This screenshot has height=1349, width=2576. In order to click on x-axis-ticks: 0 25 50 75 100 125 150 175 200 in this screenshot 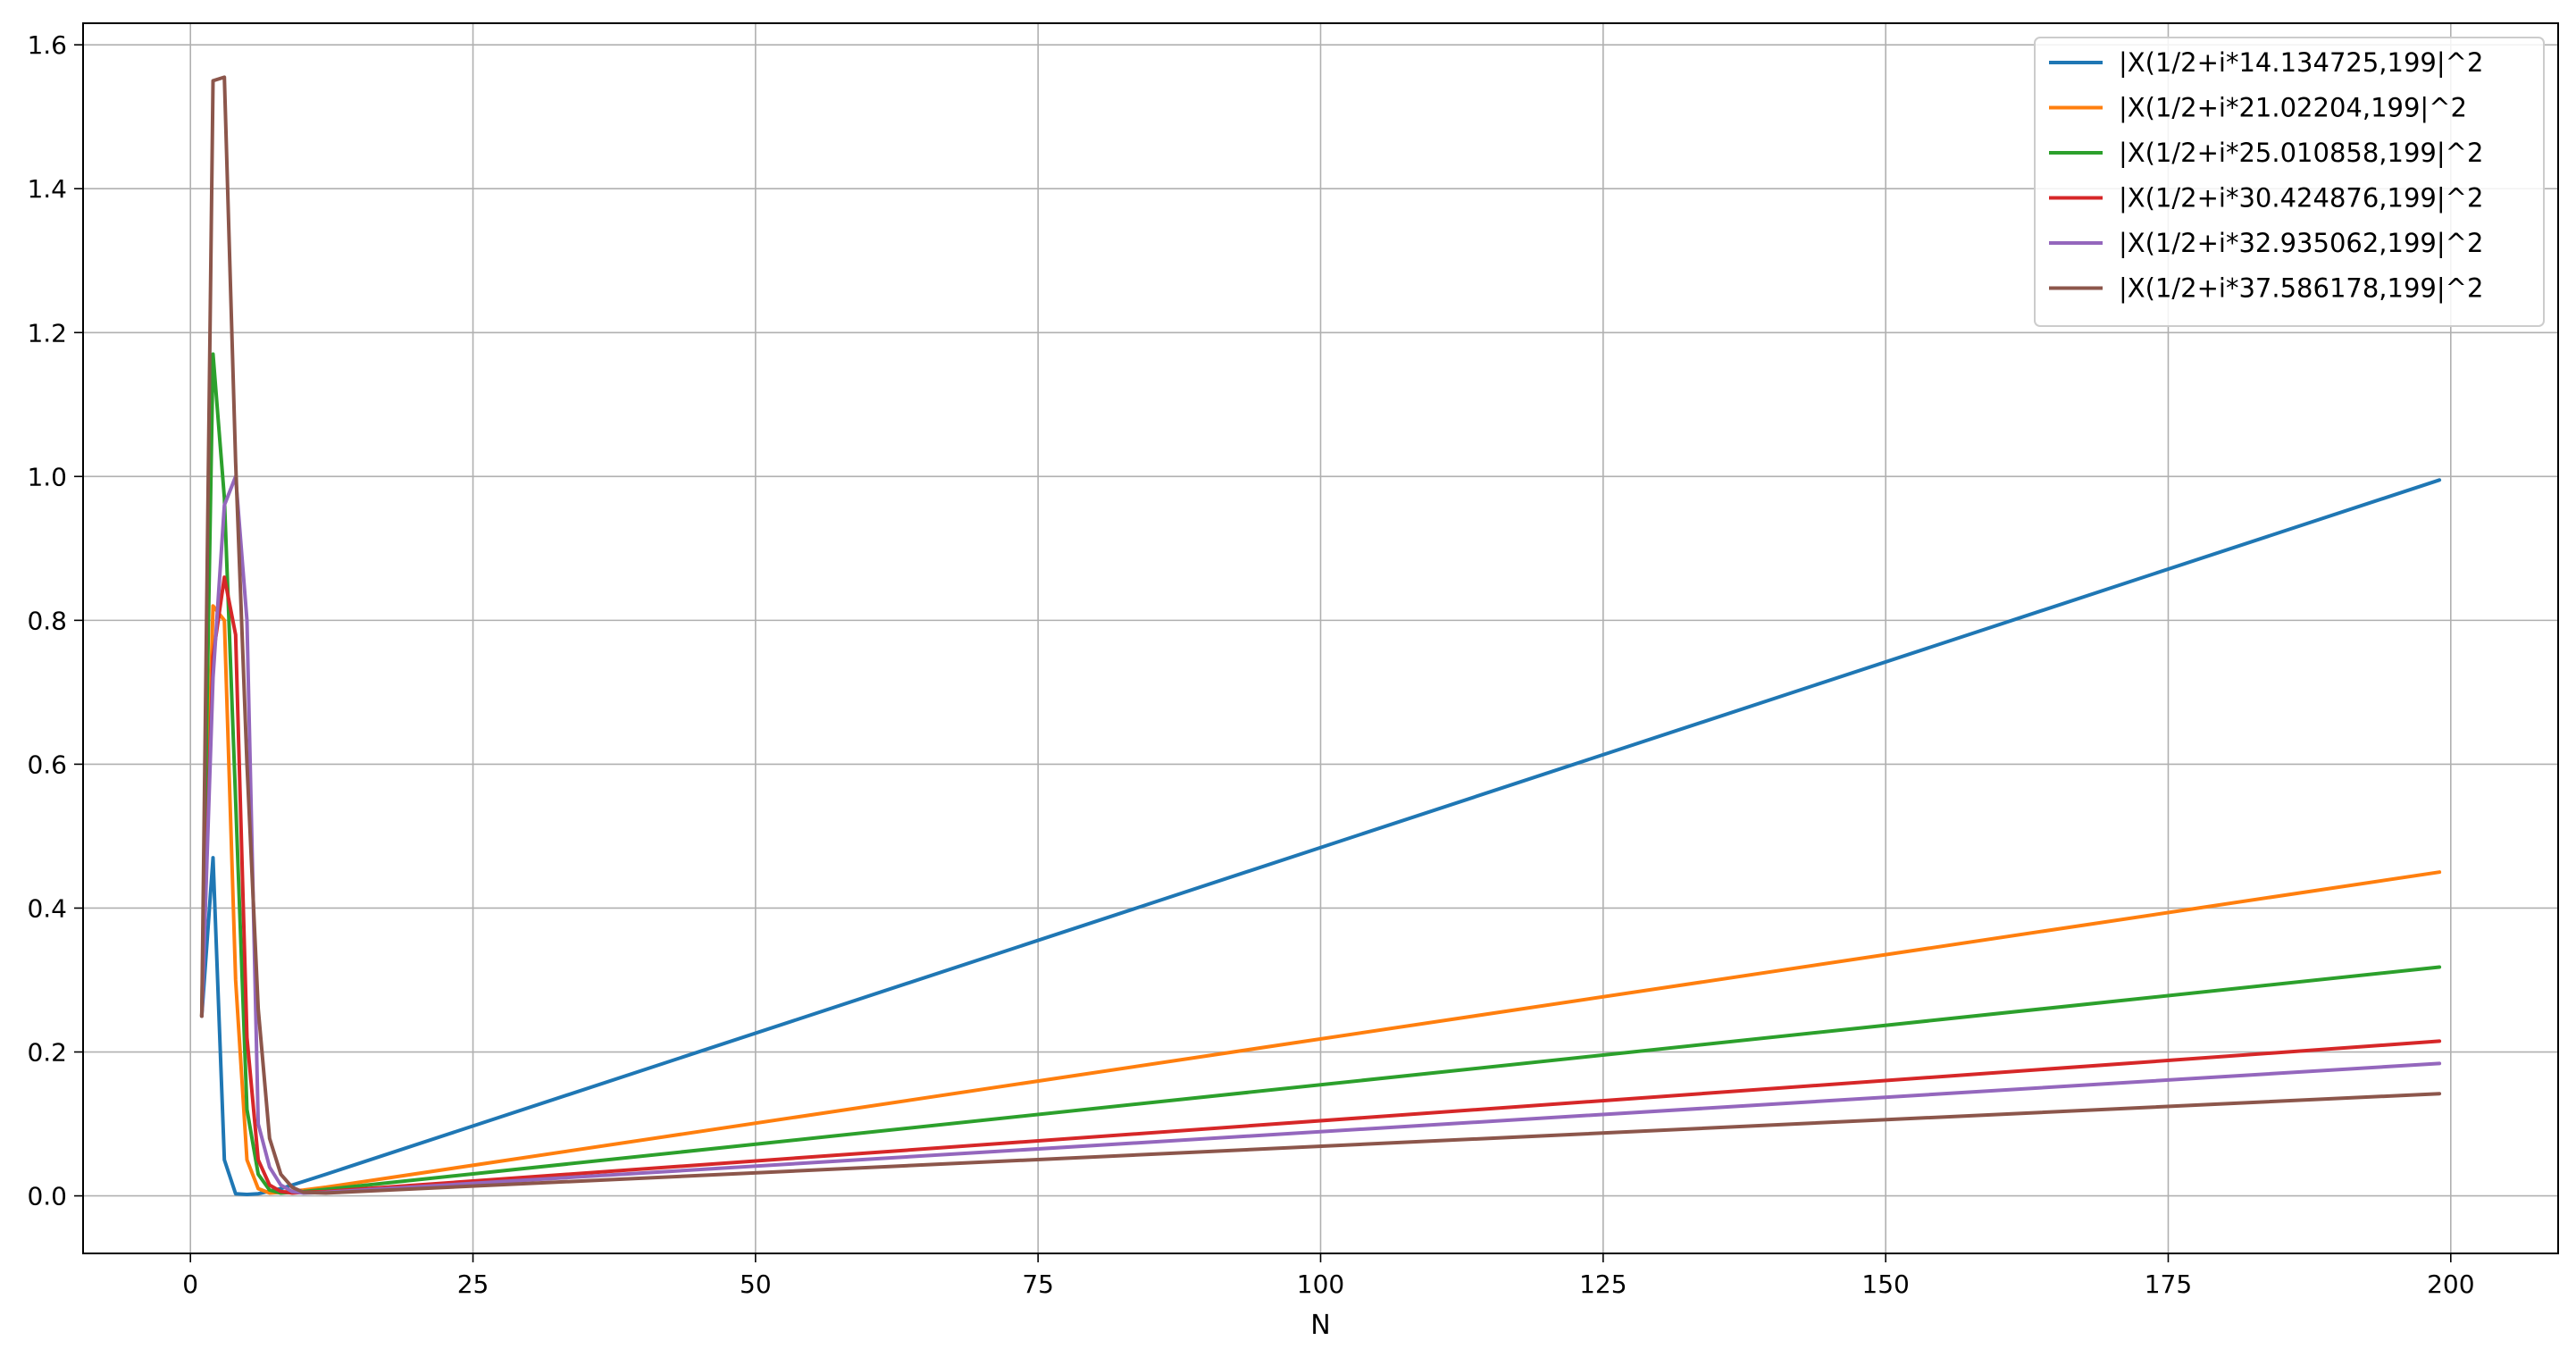, I will do `click(1329, 1276)`.